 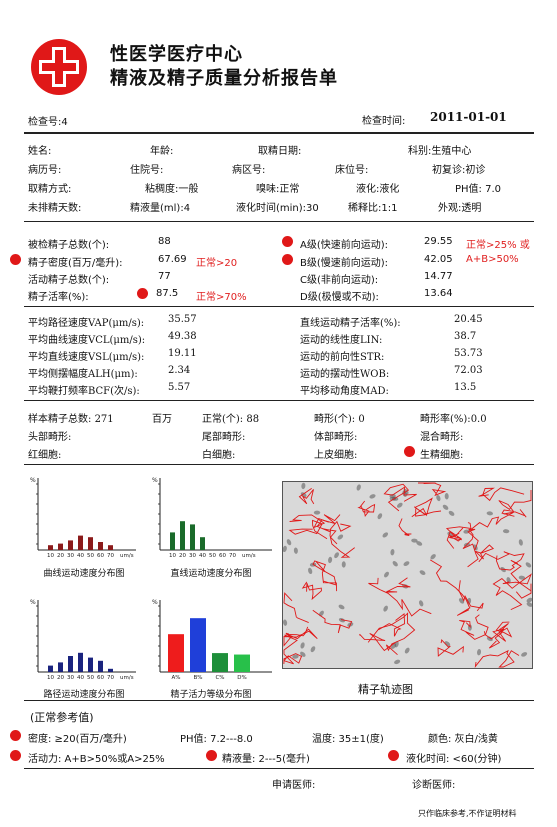 What do you see at coordinates (373, 208) in the screenshot?
I see `dilution: 稀释比:1:1` at bounding box center [373, 208].